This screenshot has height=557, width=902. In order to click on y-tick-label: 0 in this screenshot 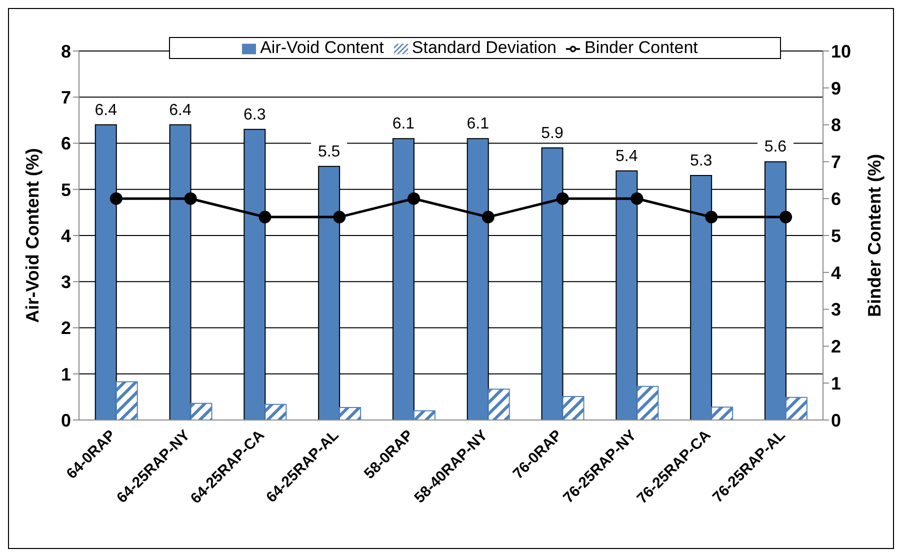, I will do `click(65, 420)`.